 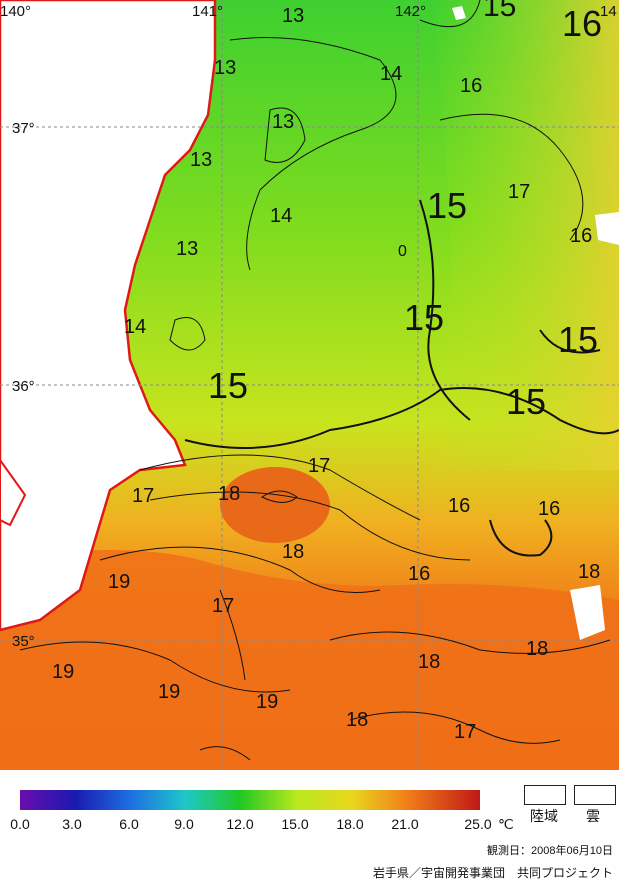 I want to click on colorbar-tick: 6.0, so click(x=129, y=824).